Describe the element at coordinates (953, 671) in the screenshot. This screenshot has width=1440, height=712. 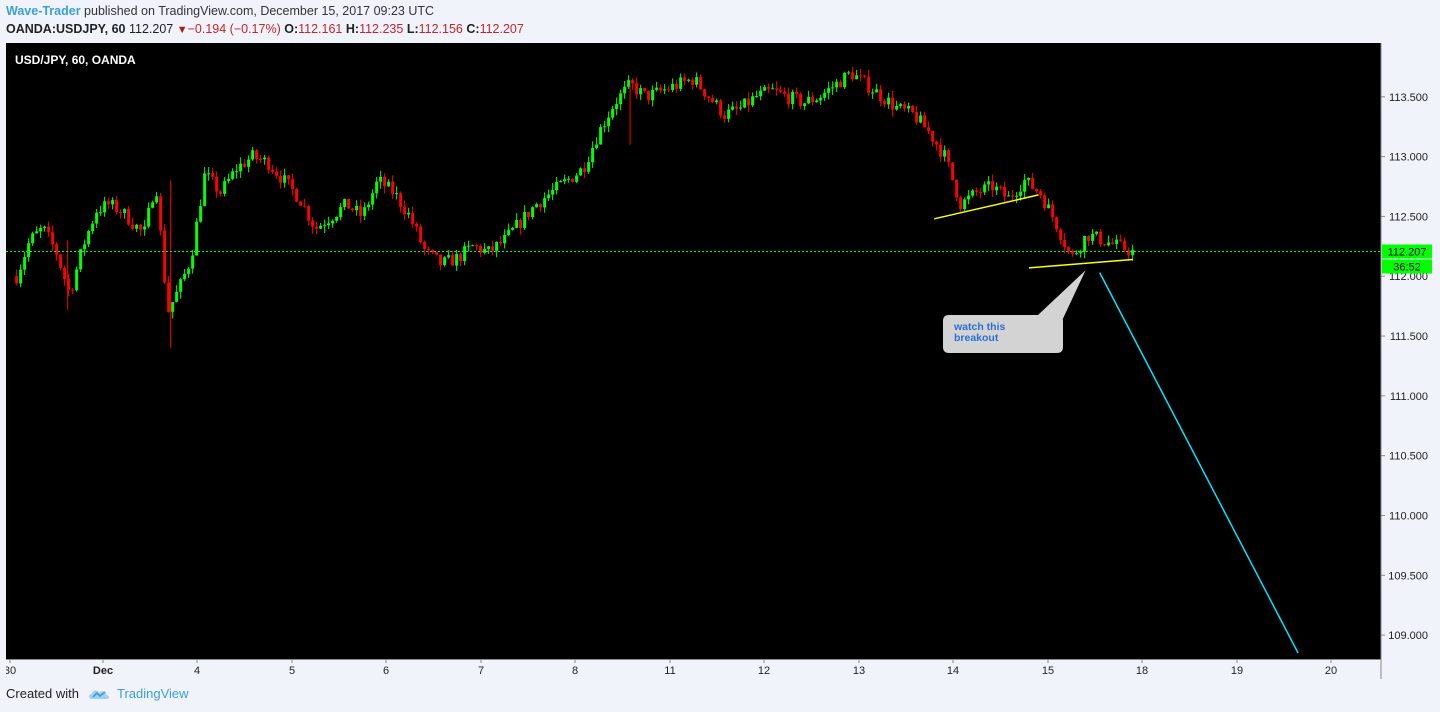
I see `time-tick-label: 14` at that location.